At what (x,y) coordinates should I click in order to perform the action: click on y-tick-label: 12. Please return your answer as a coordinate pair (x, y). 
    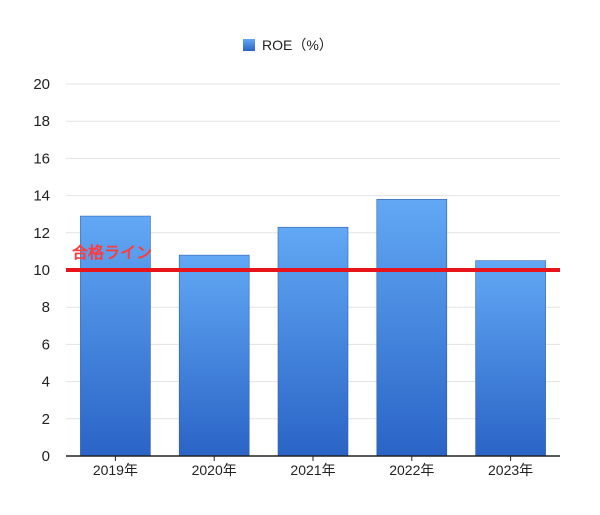
    Looking at the image, I should click on (41, 233).